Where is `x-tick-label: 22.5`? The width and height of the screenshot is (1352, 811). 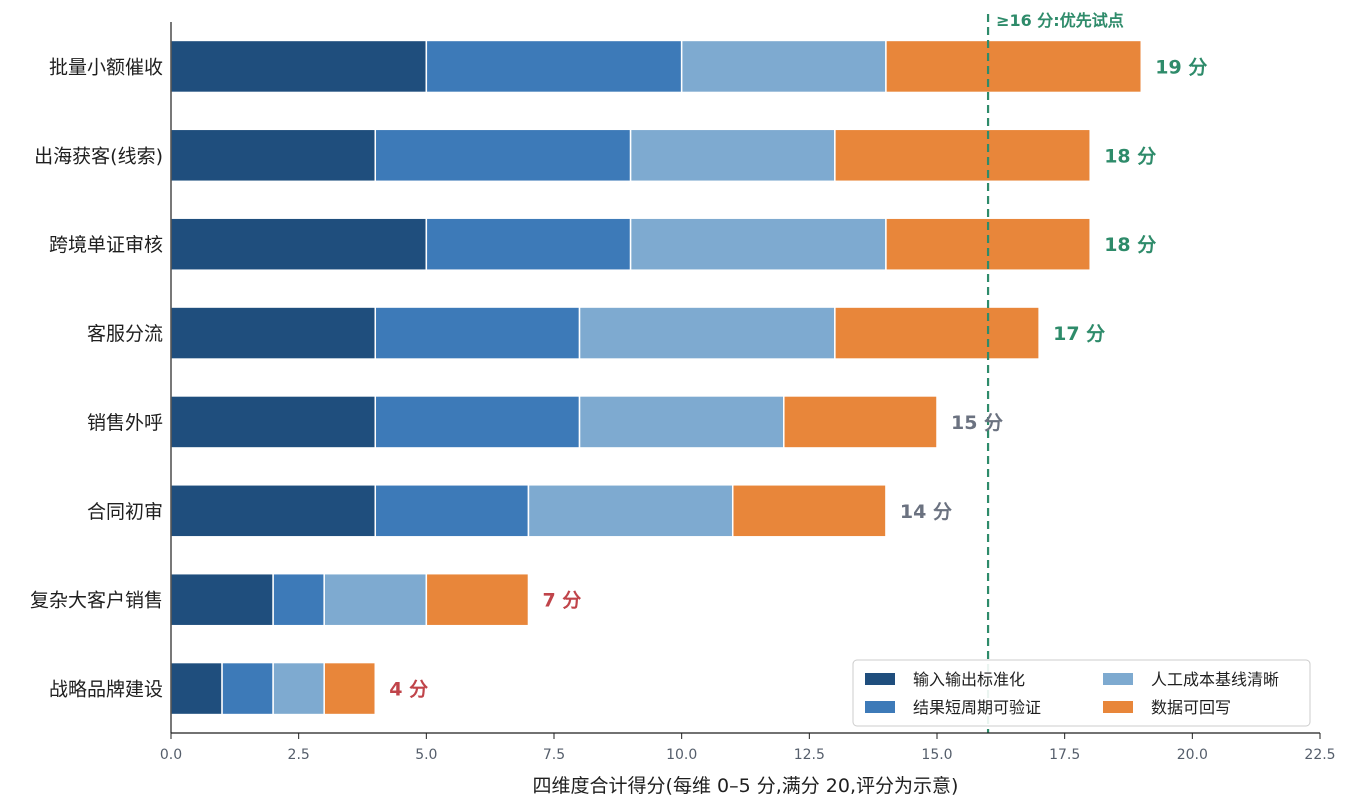
x-tick-label: 22.5 is located at coordinates (1319, 755).